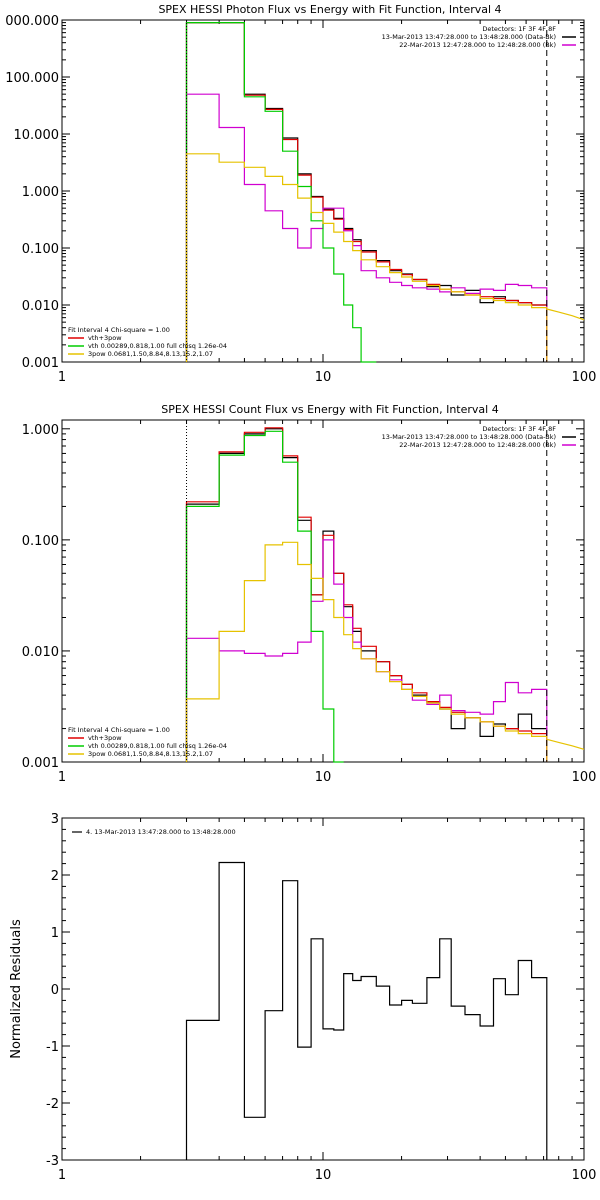 The height and width of the screenshot is (1200, 600). Describe the element at coordinates (55, 819) in the screenshot. I see `y-tick-label: 3` at that location.